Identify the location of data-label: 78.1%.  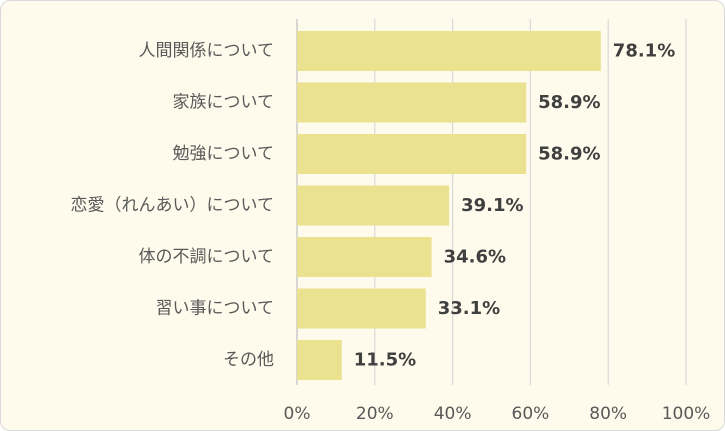
(644, 51).